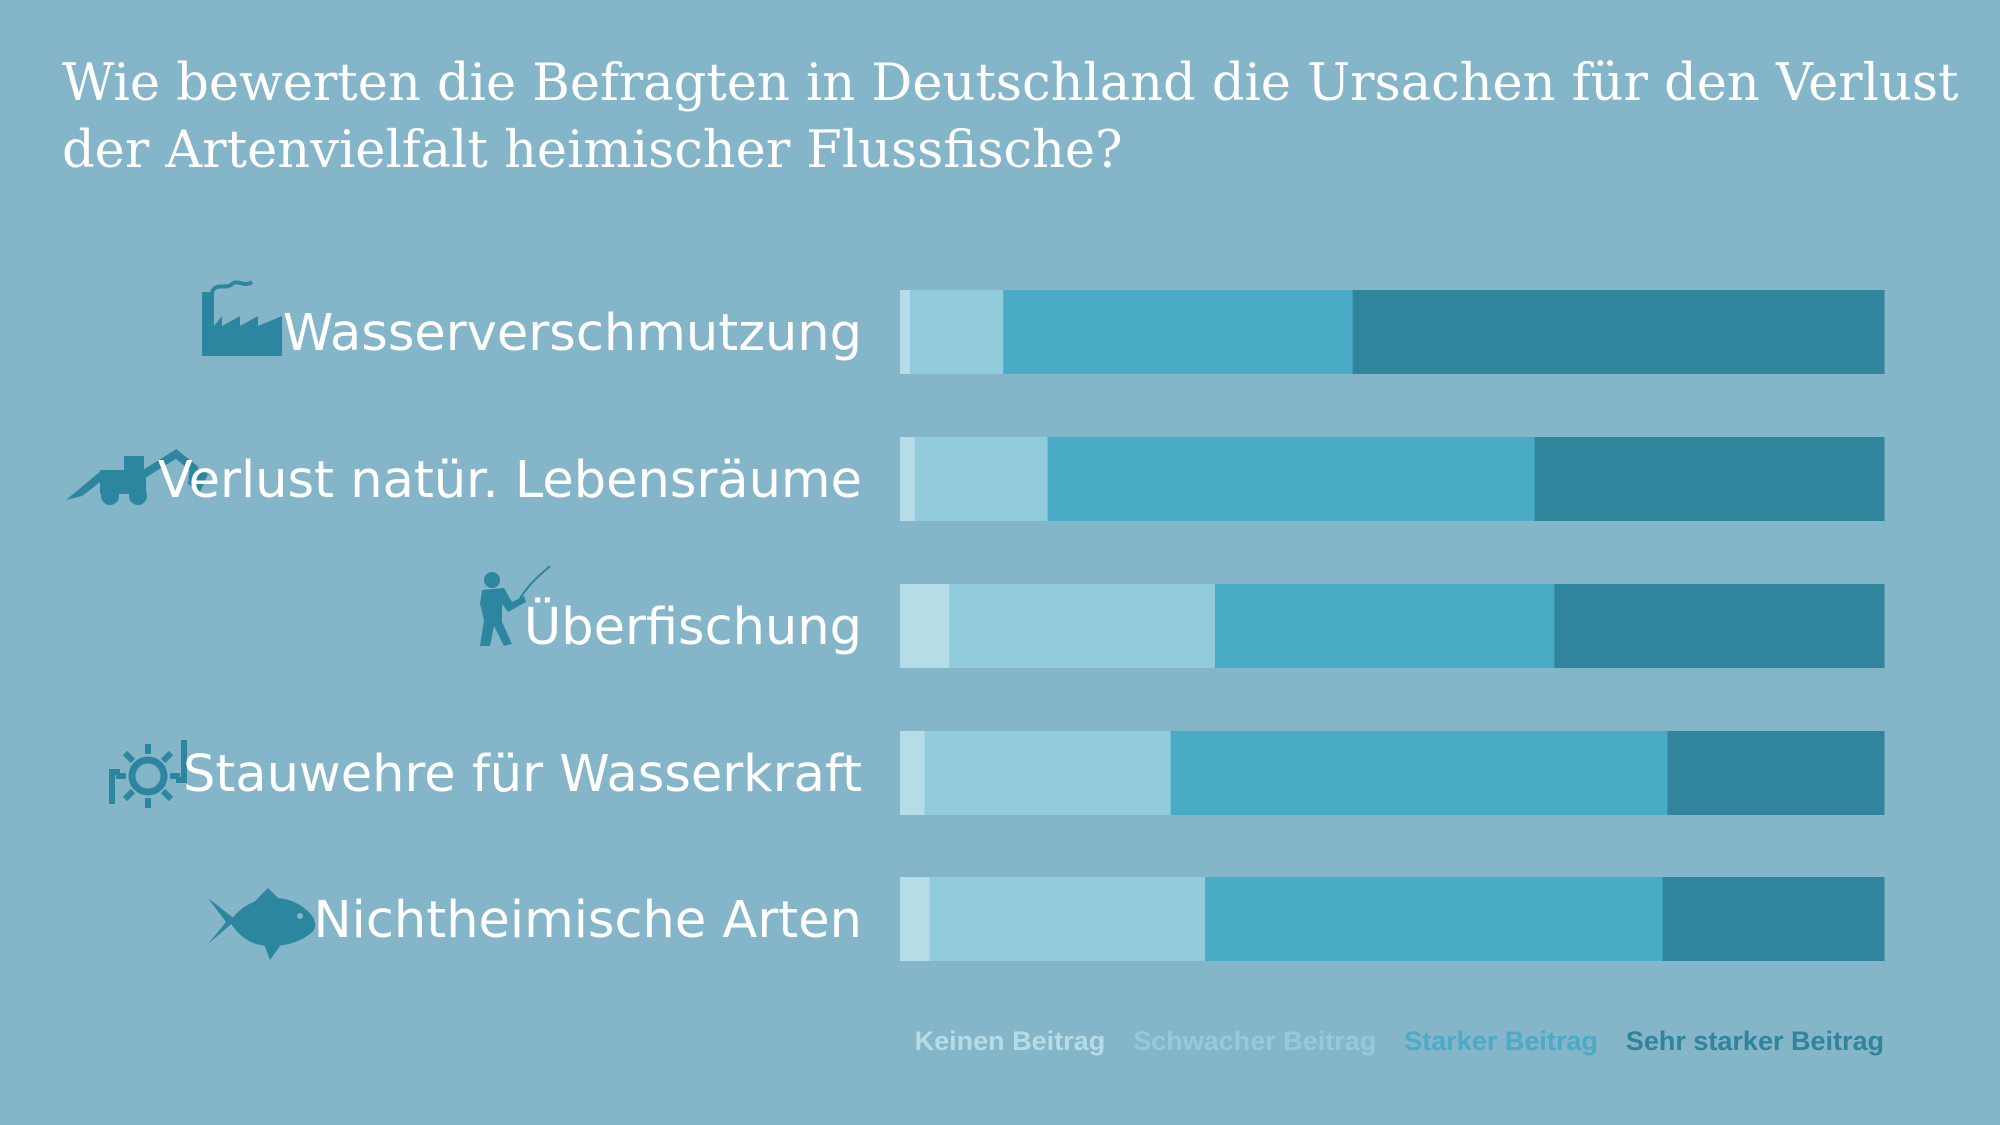  I want to click on bar-segment-nichtheimische-arten-schwacher-beitrag, so click(1067, 919).